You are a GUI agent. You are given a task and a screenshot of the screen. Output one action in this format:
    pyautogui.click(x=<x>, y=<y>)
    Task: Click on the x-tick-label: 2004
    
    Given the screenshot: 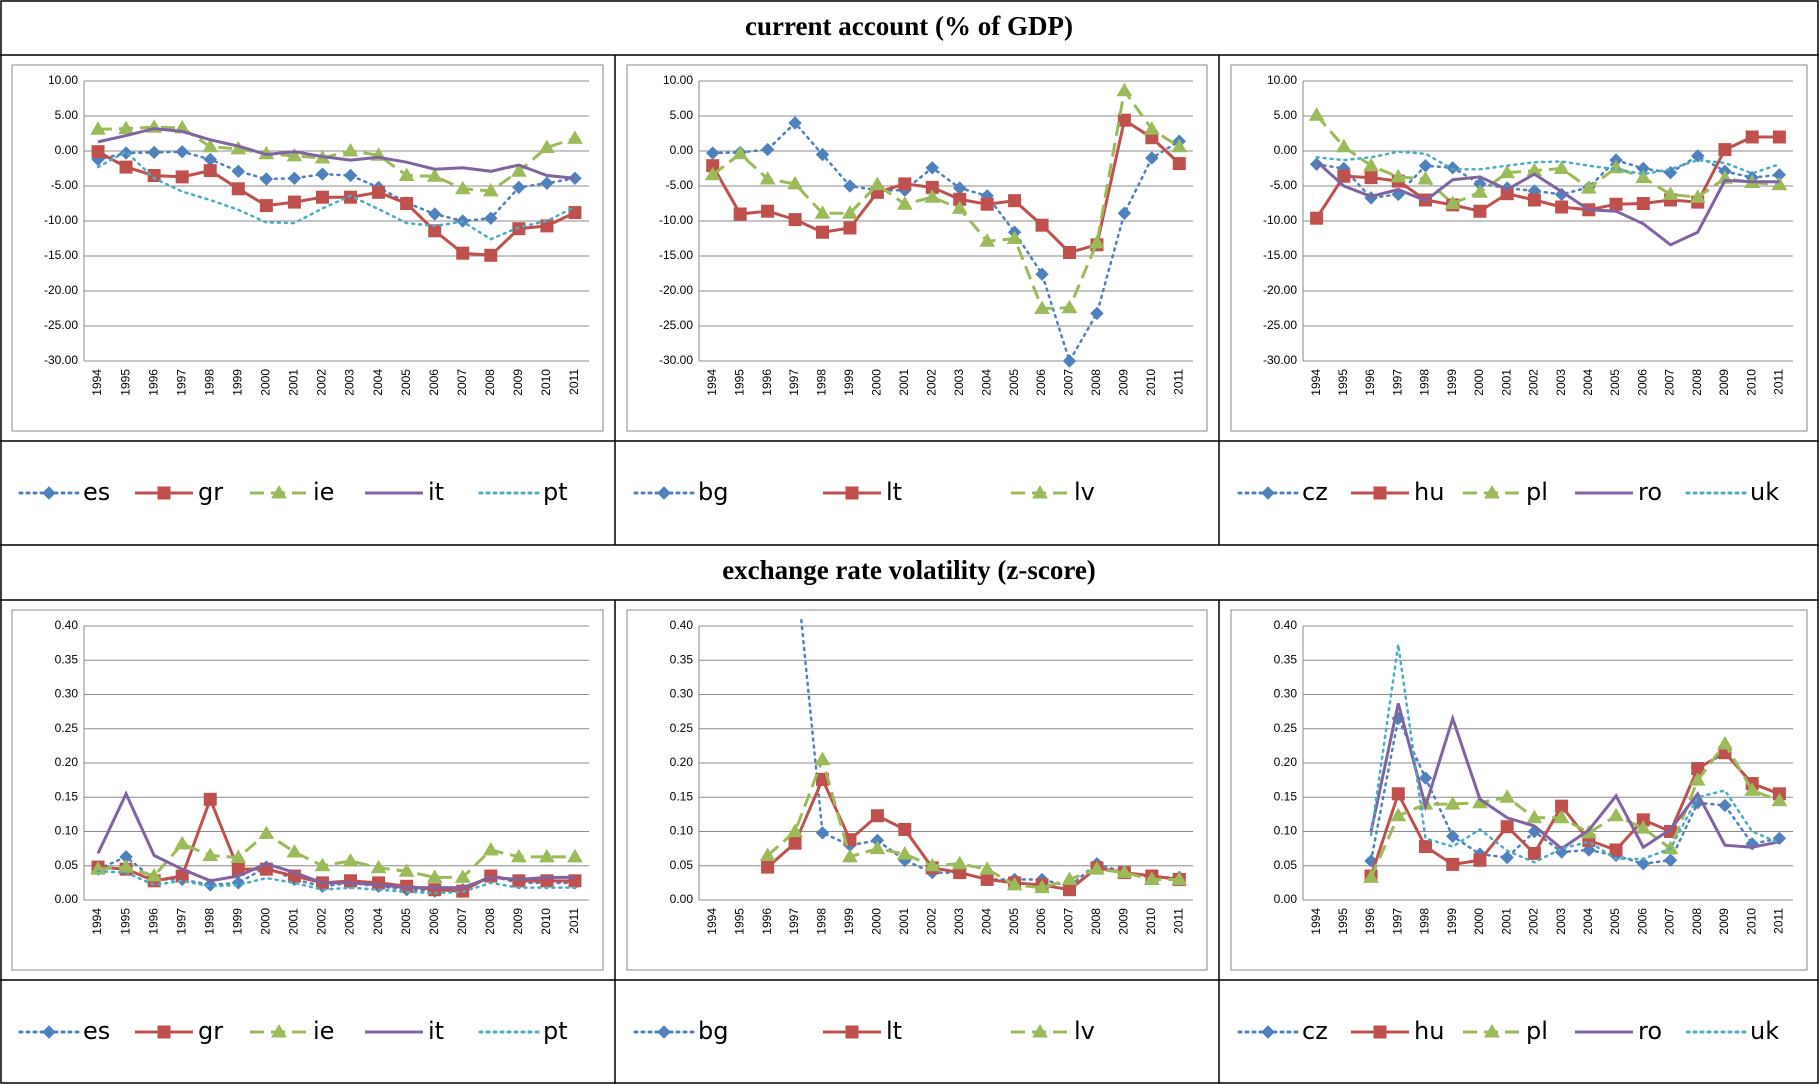 What is the action you would take?
    pyautogui.click(x=986, y=921)
    